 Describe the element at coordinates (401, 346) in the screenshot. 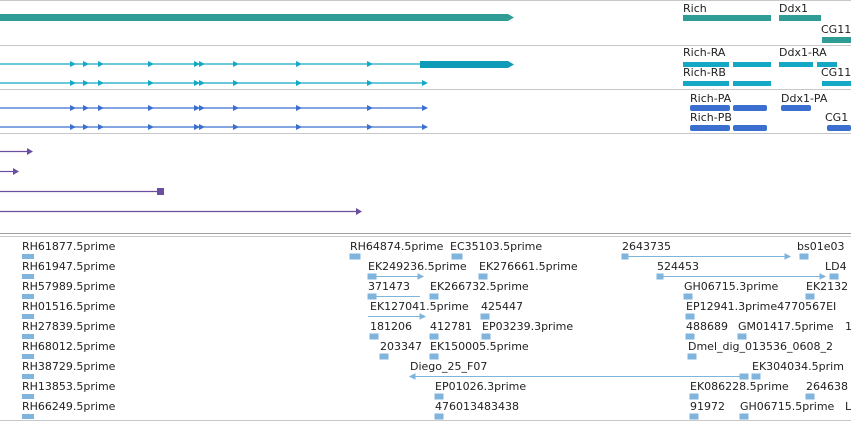

I see `est-label: 203347` at that location.